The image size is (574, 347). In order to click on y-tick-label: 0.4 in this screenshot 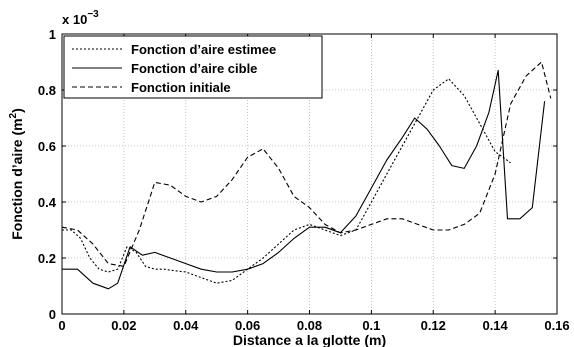, I will do `click(47, 202)`.